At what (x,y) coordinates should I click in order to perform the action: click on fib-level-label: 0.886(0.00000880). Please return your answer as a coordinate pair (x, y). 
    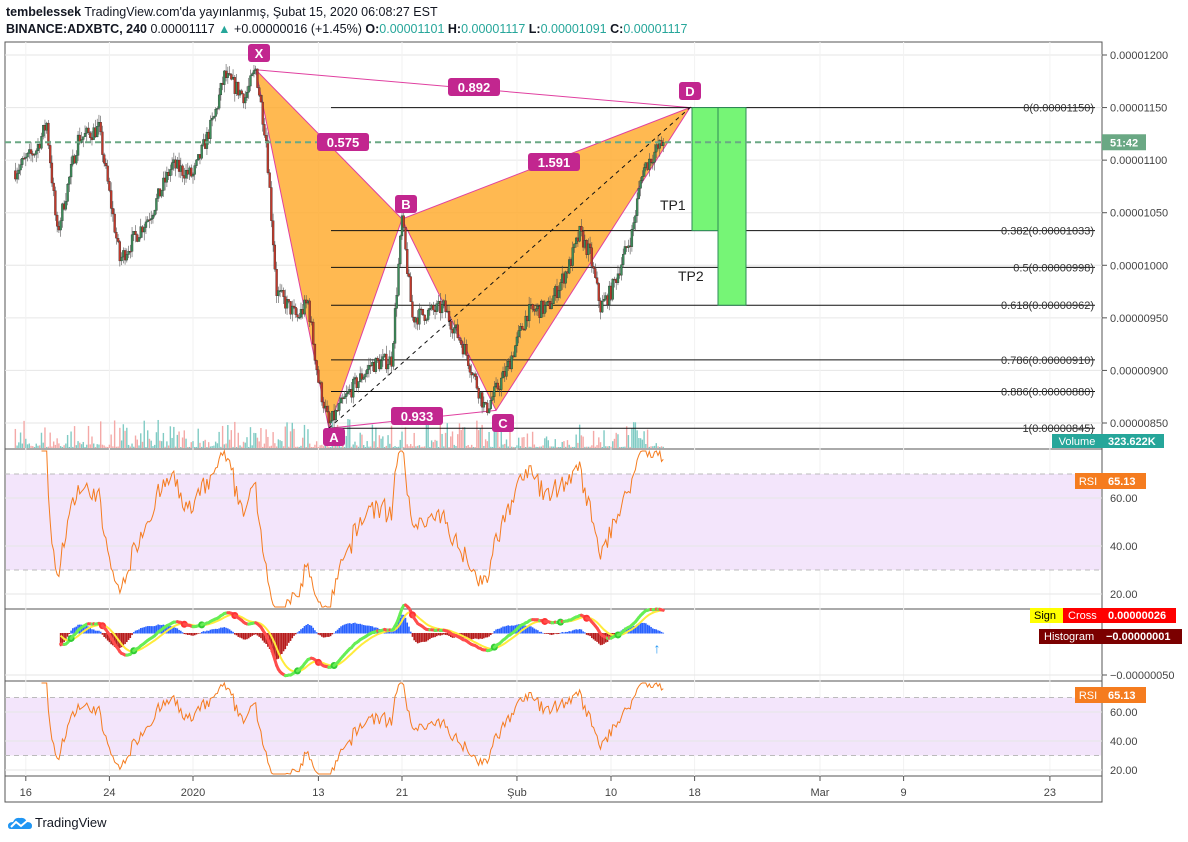
    Looking at the image, I should click on (1047, 392).